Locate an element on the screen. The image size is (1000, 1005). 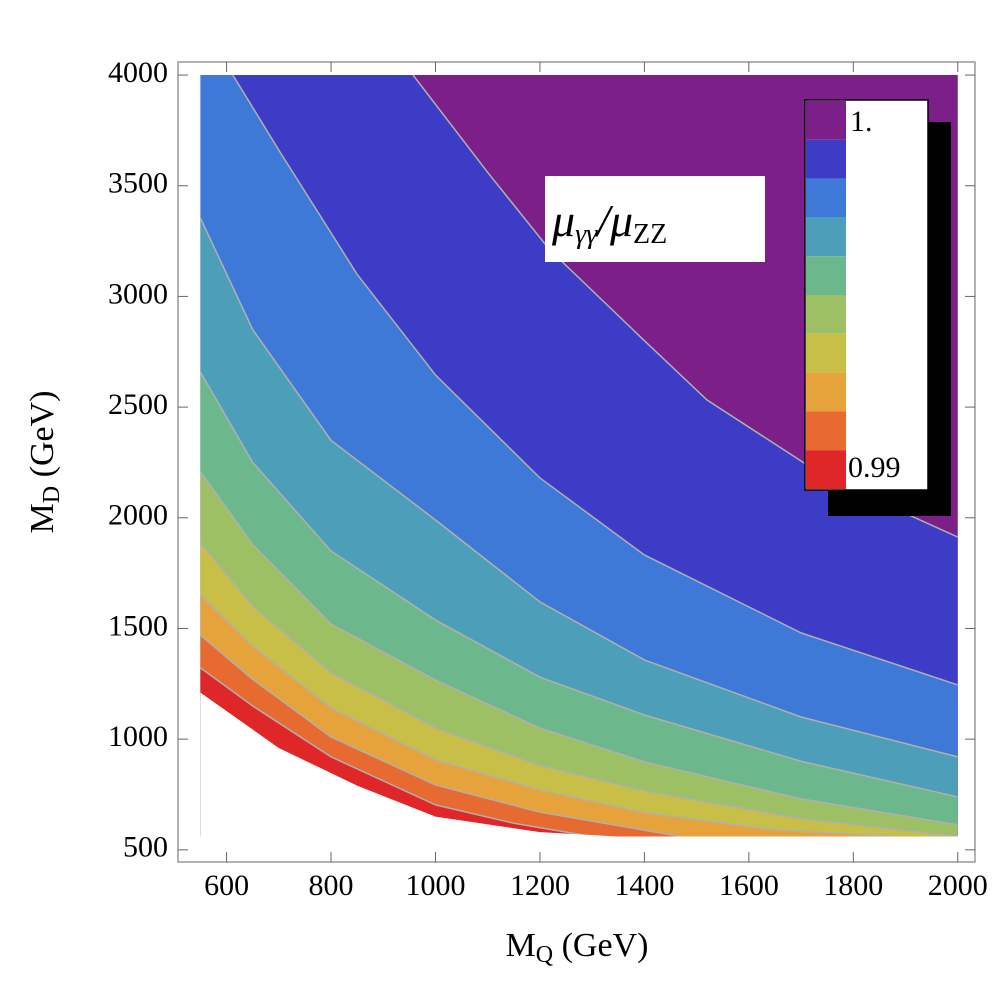
y-tick-label: 2500 is located at coordinates (138, 404).